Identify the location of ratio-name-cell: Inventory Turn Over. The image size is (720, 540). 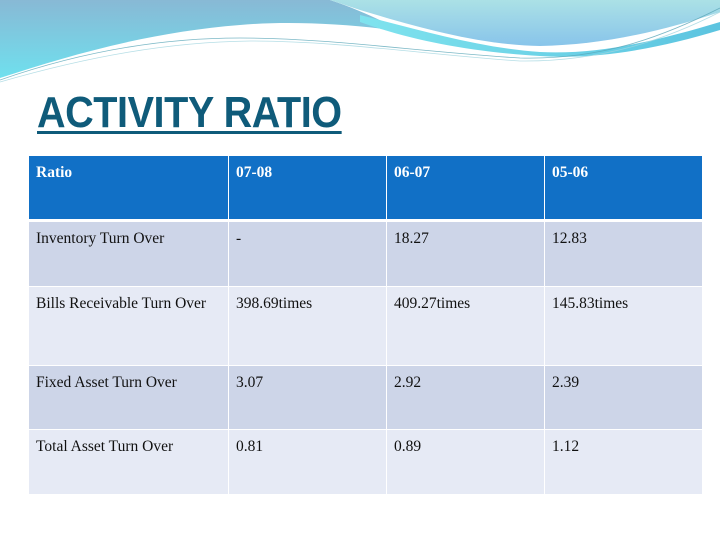
(128, 253).